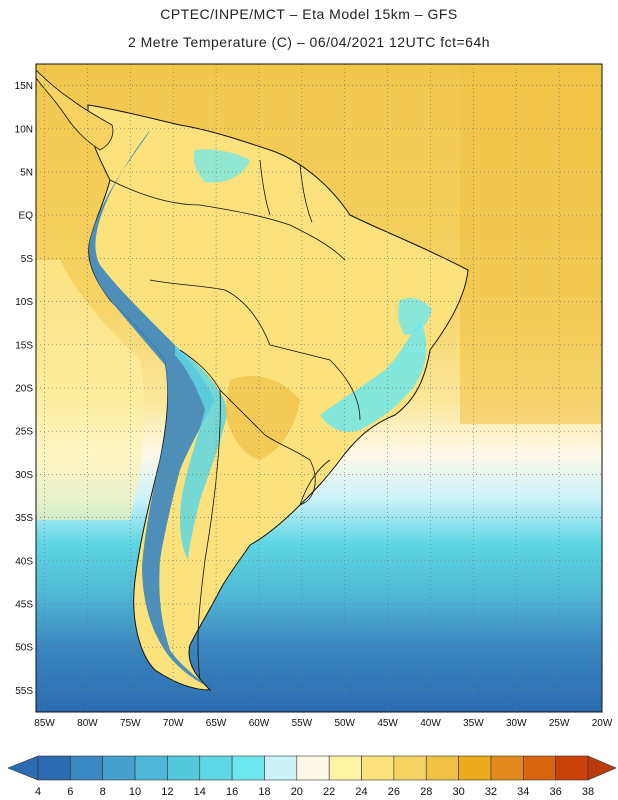 This screenshot has width=618, height=800. I want to click on colorbar-tick-label: 38, so click(588, 792).